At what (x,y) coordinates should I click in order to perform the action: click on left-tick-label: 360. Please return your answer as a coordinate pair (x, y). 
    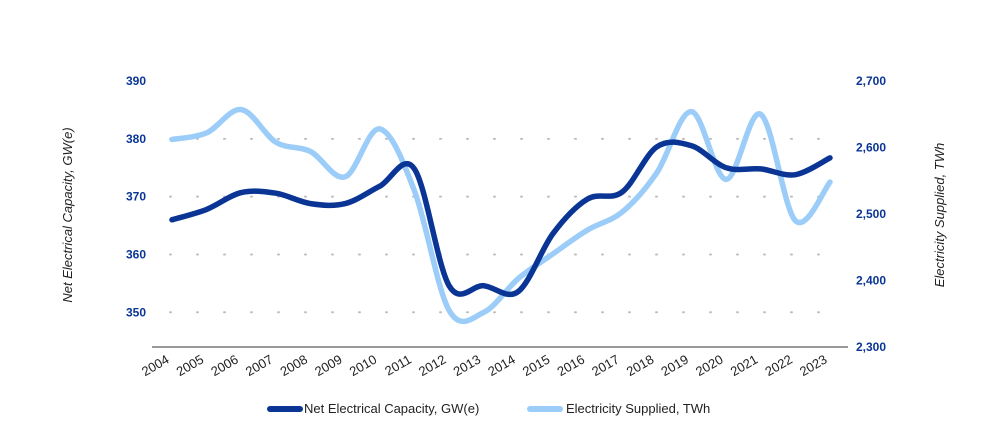
    Looking at the image, I should click on (136, 254).